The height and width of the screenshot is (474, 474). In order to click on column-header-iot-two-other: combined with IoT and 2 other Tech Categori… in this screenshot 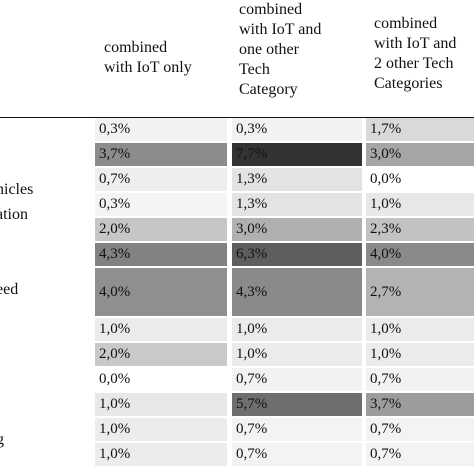, I will do `click(415, 53)`.